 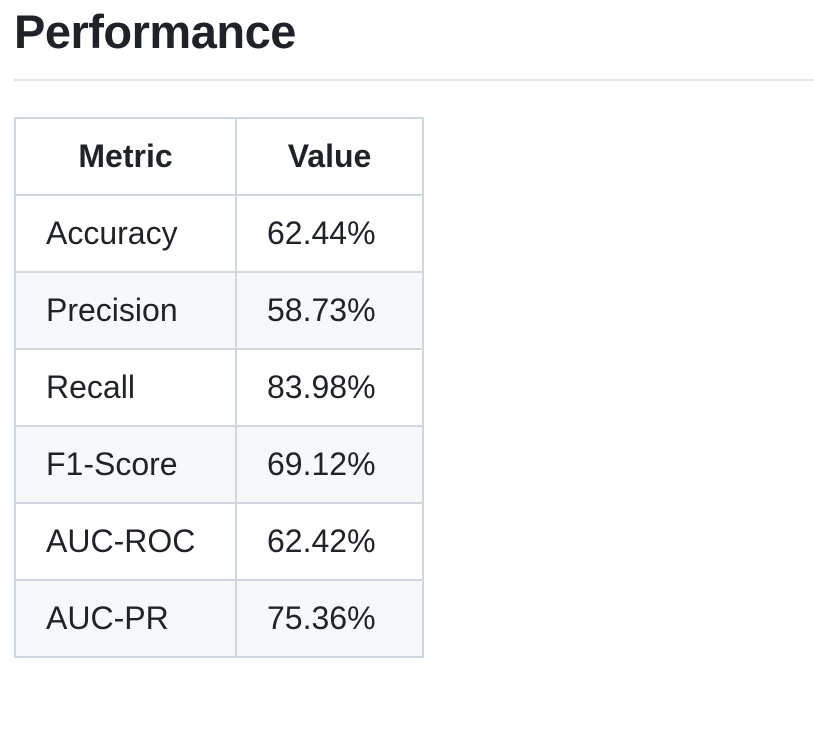 I want to click on table-row: AUC-PR 75.36%, so click(x=219, y=618).